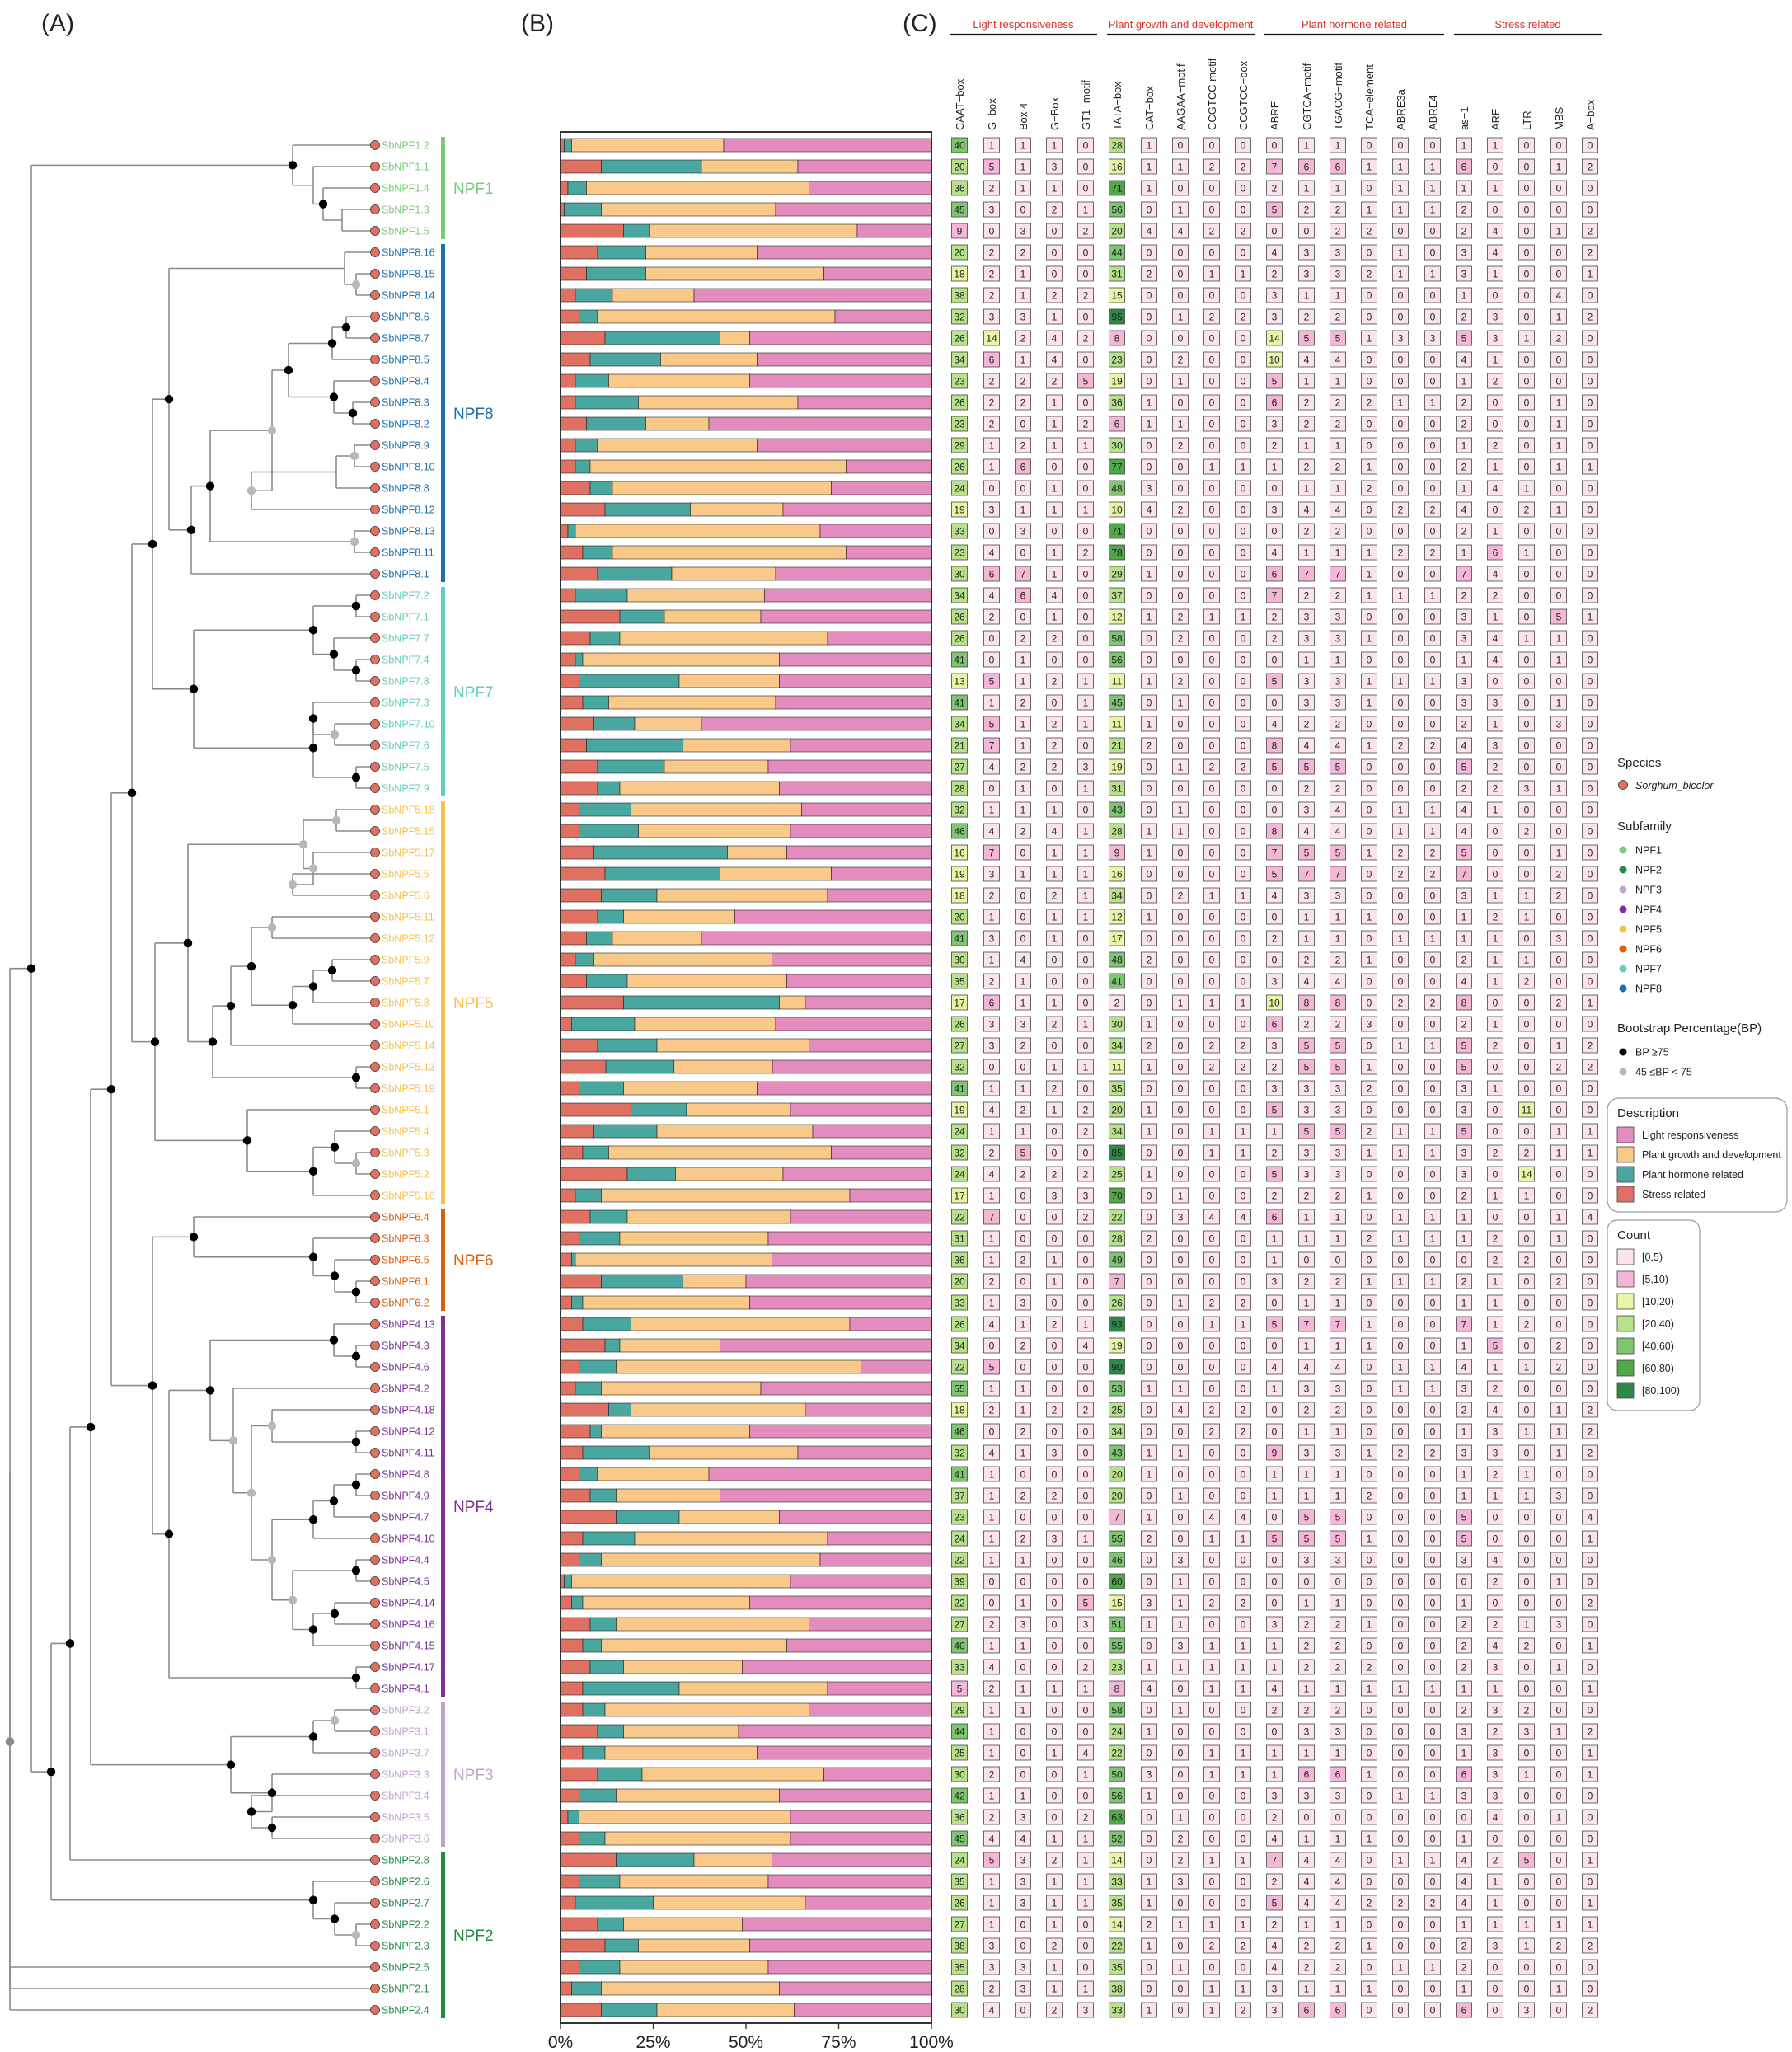 Image resolution: width=1792 pixels, height=2052 pixels. Describe the element at coordinates (959, 746) in the screenshot. I see `motif-cell-value: 21` at that location.